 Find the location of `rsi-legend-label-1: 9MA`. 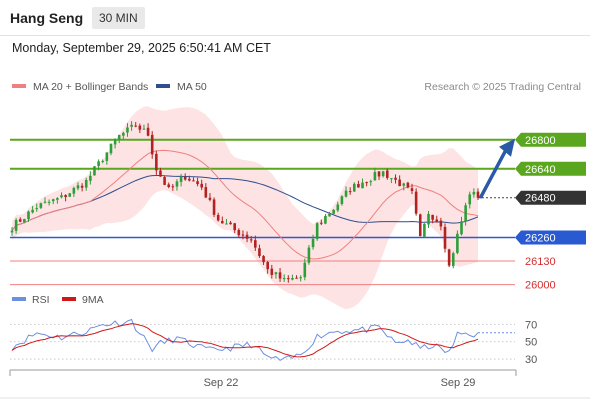

rsi-legend-label-1: 9MA is located at coordinates (93, 300).